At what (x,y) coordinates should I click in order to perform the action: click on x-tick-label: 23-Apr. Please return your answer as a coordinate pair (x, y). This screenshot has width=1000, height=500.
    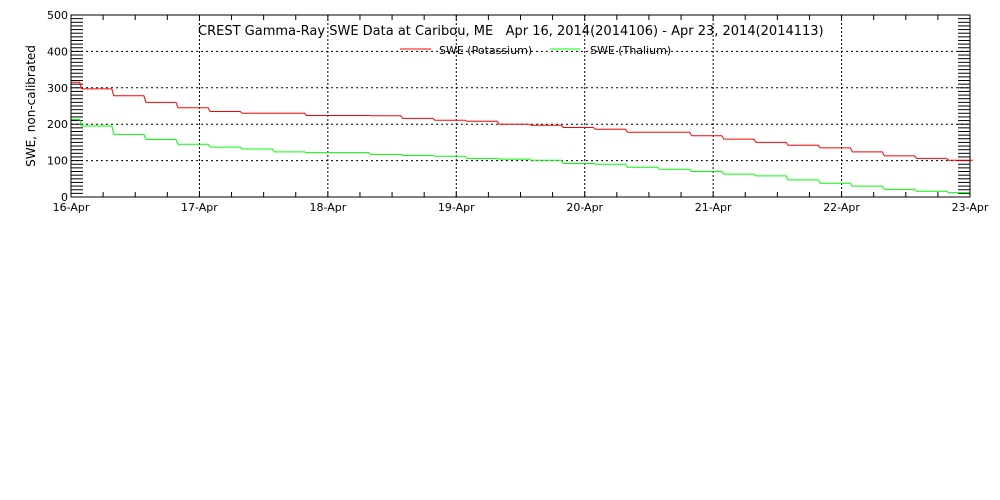
    Looking at the image, I should click on (970, 207).